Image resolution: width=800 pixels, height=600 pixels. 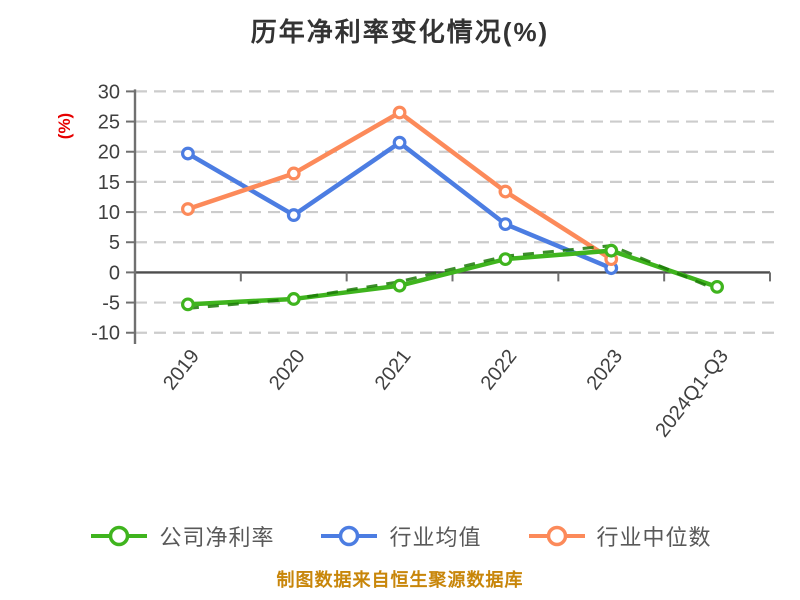 I want to click on y-tick-label: 10, so click(x=109, y=213).